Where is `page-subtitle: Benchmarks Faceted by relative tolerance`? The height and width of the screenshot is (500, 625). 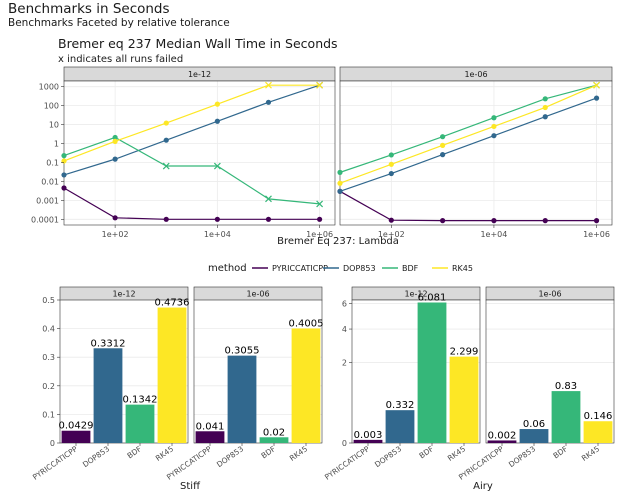 page-subtitle: Benchmarks Faceted by relative tolerance is located at coordinates (119, 23).